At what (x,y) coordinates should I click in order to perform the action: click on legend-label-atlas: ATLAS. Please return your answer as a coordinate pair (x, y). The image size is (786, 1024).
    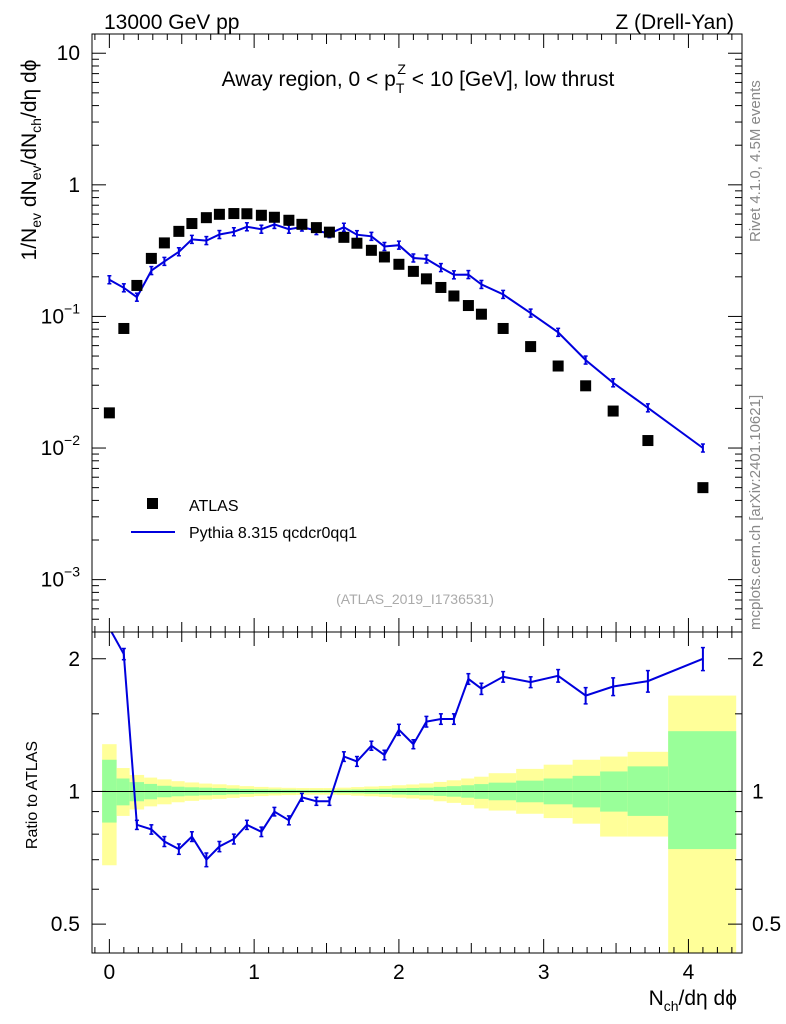
    Looking at the image, I should click on (214, 506).